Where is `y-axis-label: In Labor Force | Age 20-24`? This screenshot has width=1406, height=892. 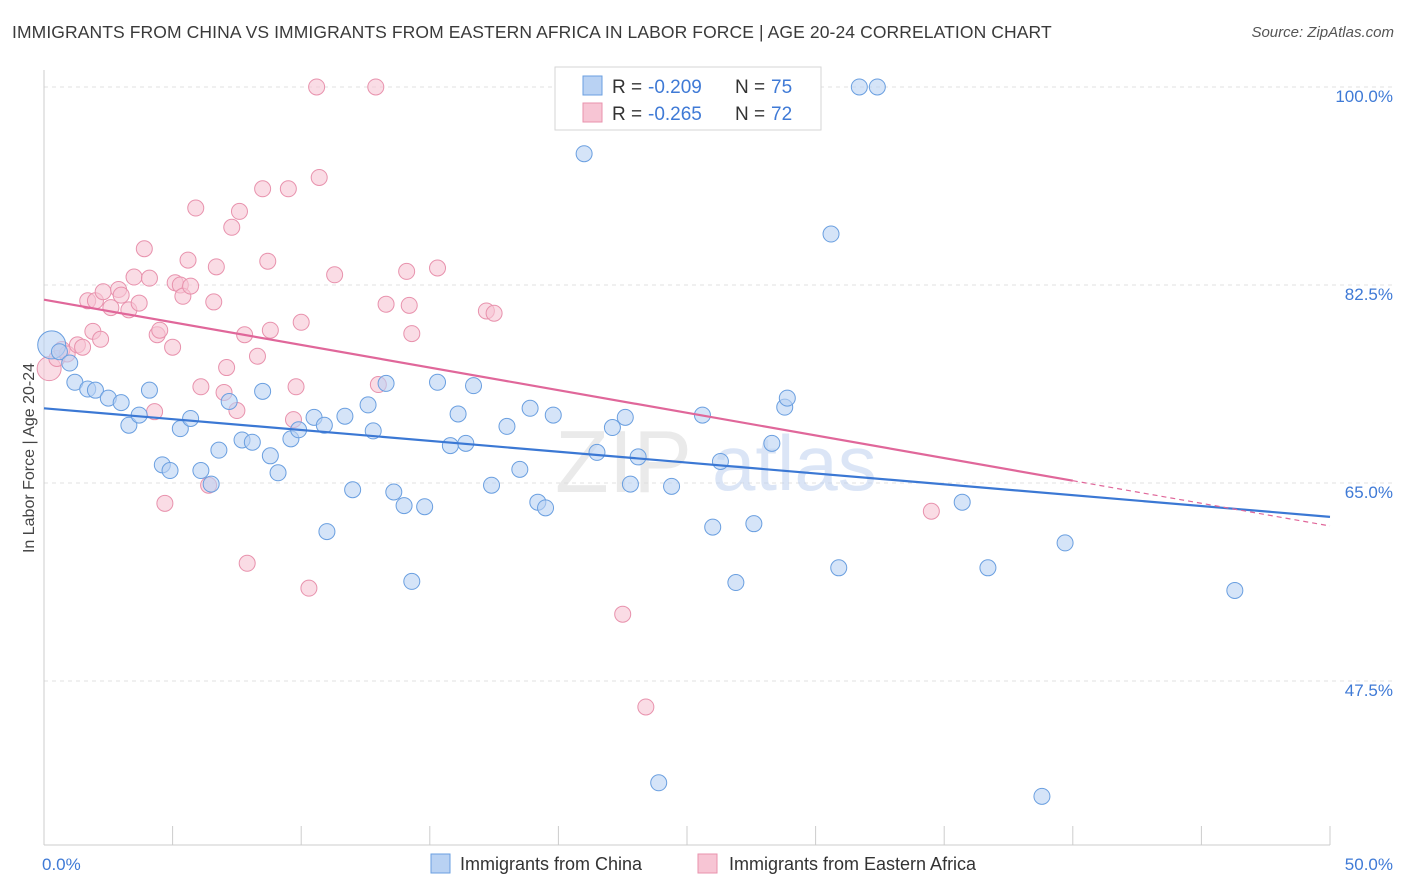 y-axis-label: In Labor Force | Age 20-24 is located at coordinates (29, 458).